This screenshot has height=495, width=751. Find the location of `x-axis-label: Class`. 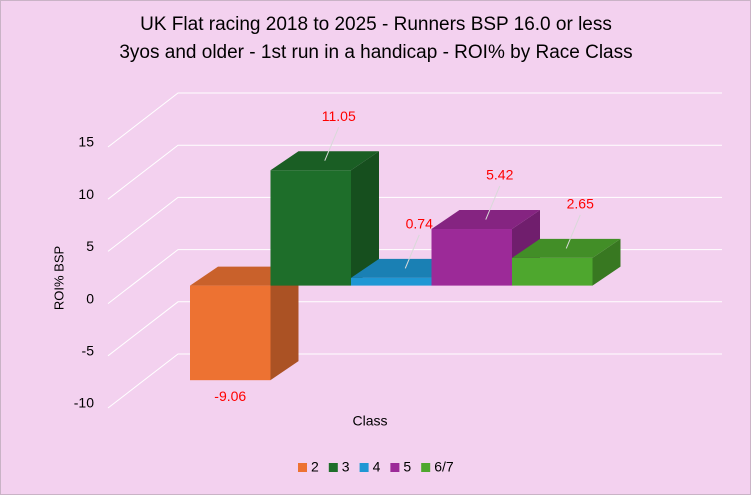

x-axis-label: Class is located at coordinates (369, 421).